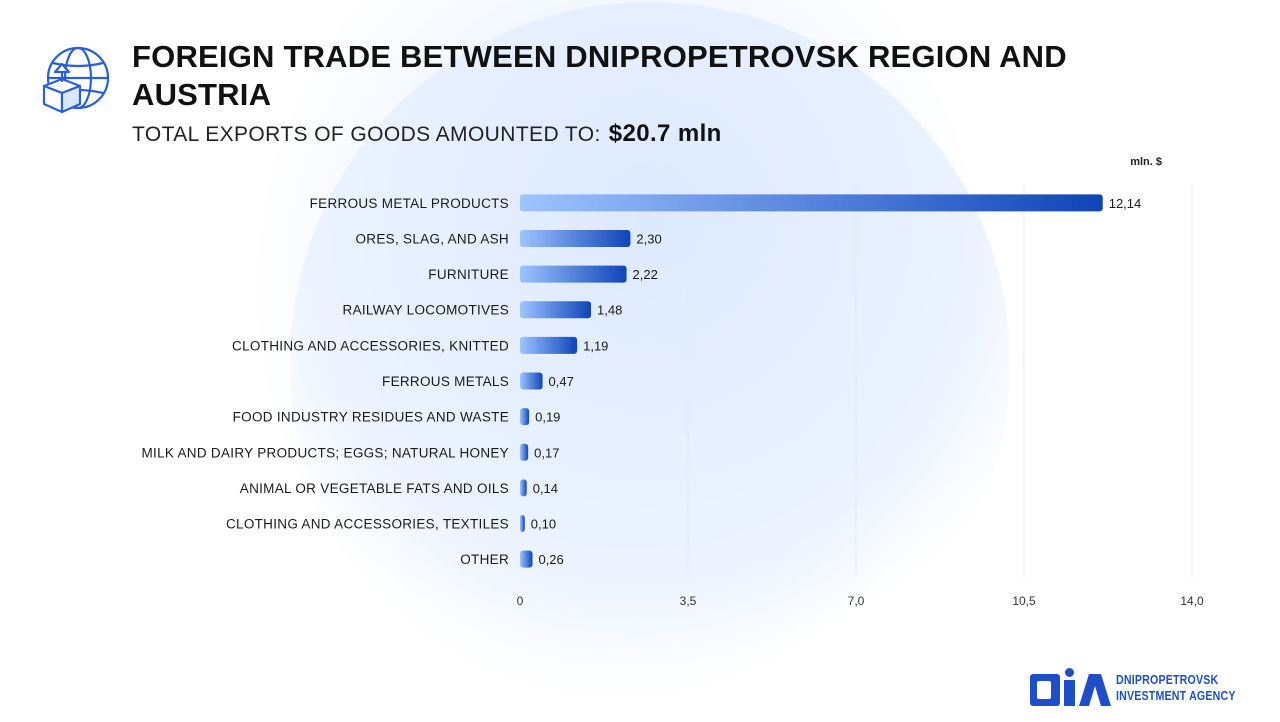 This screenshot has width=1280, height=722. I want to click on logo-line-1: DNIPROPETROVSK, so click(1167, 679).